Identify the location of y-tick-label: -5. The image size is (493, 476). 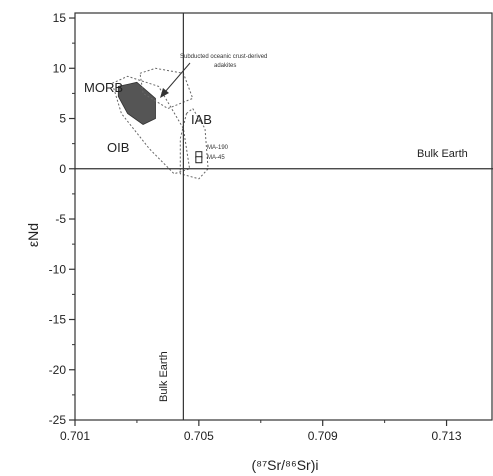
(60, 219).